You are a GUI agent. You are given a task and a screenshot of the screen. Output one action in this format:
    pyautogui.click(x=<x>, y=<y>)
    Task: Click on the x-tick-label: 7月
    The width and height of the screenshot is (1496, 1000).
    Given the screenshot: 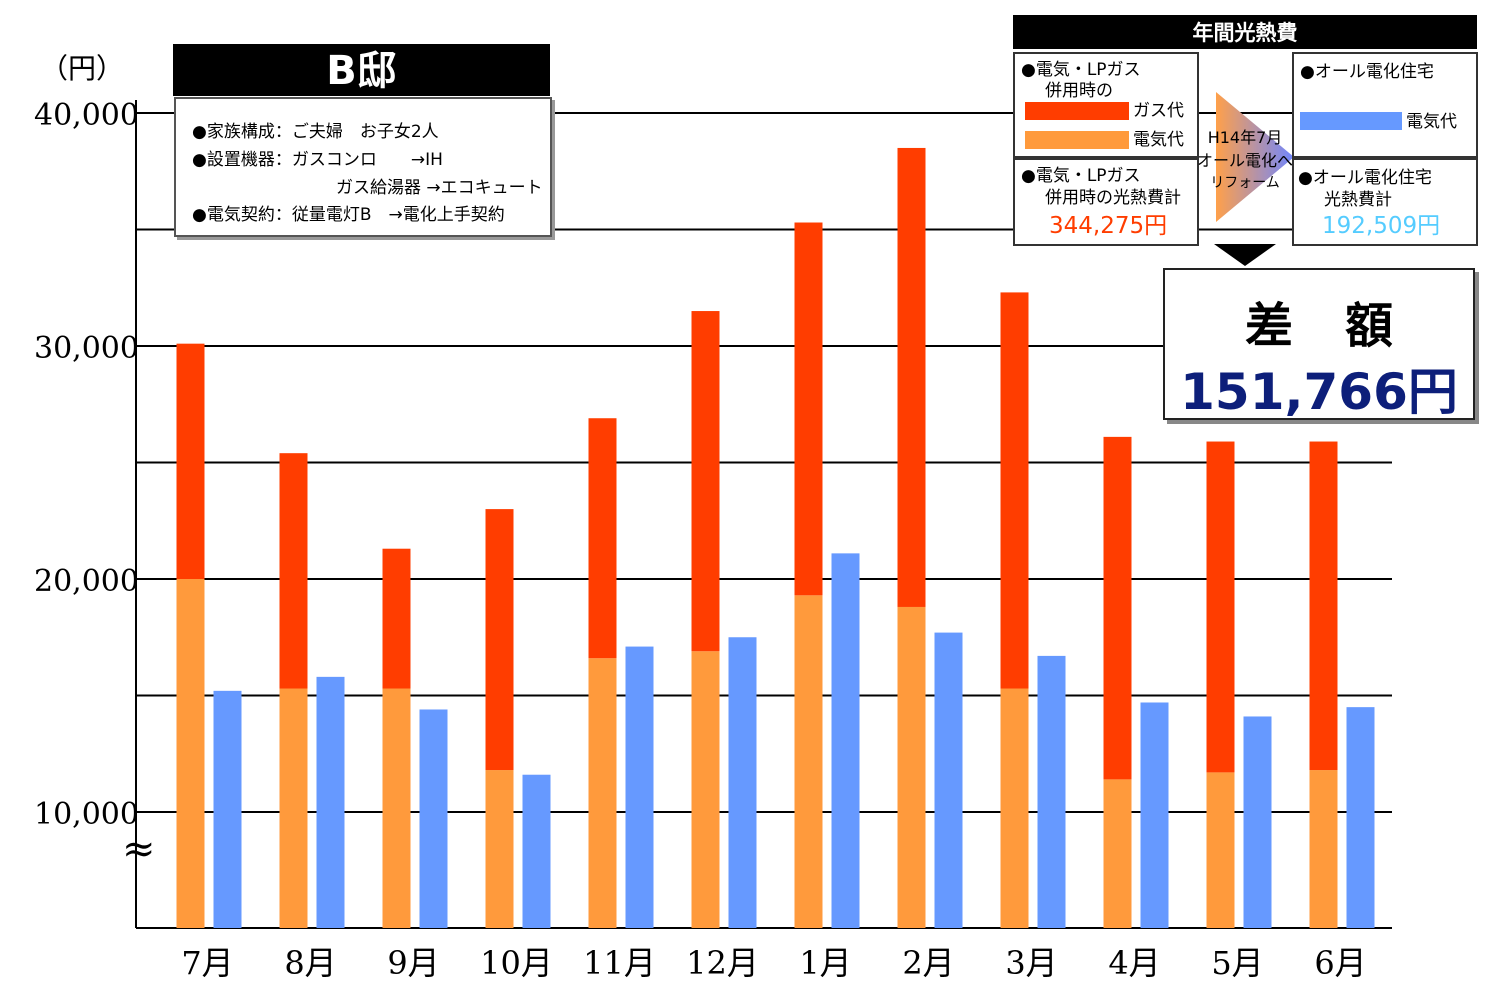 What is the action you would take?
    pyautogui.click(x=207, y=963)
    